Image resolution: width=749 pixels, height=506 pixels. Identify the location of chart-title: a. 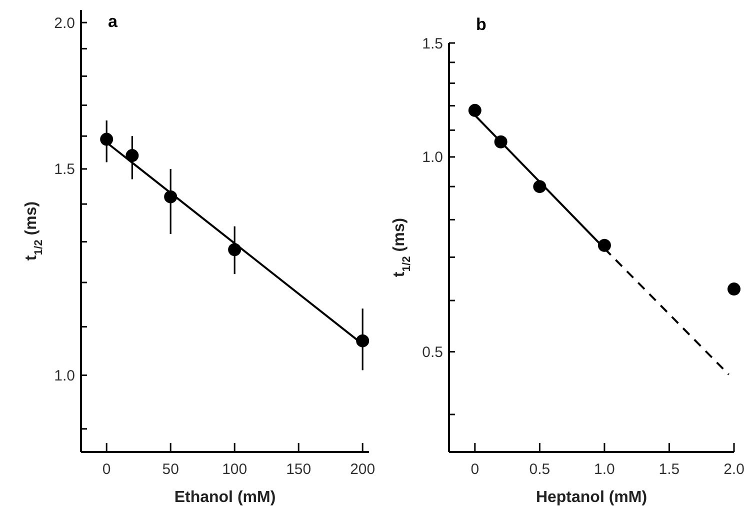
(113, 21).